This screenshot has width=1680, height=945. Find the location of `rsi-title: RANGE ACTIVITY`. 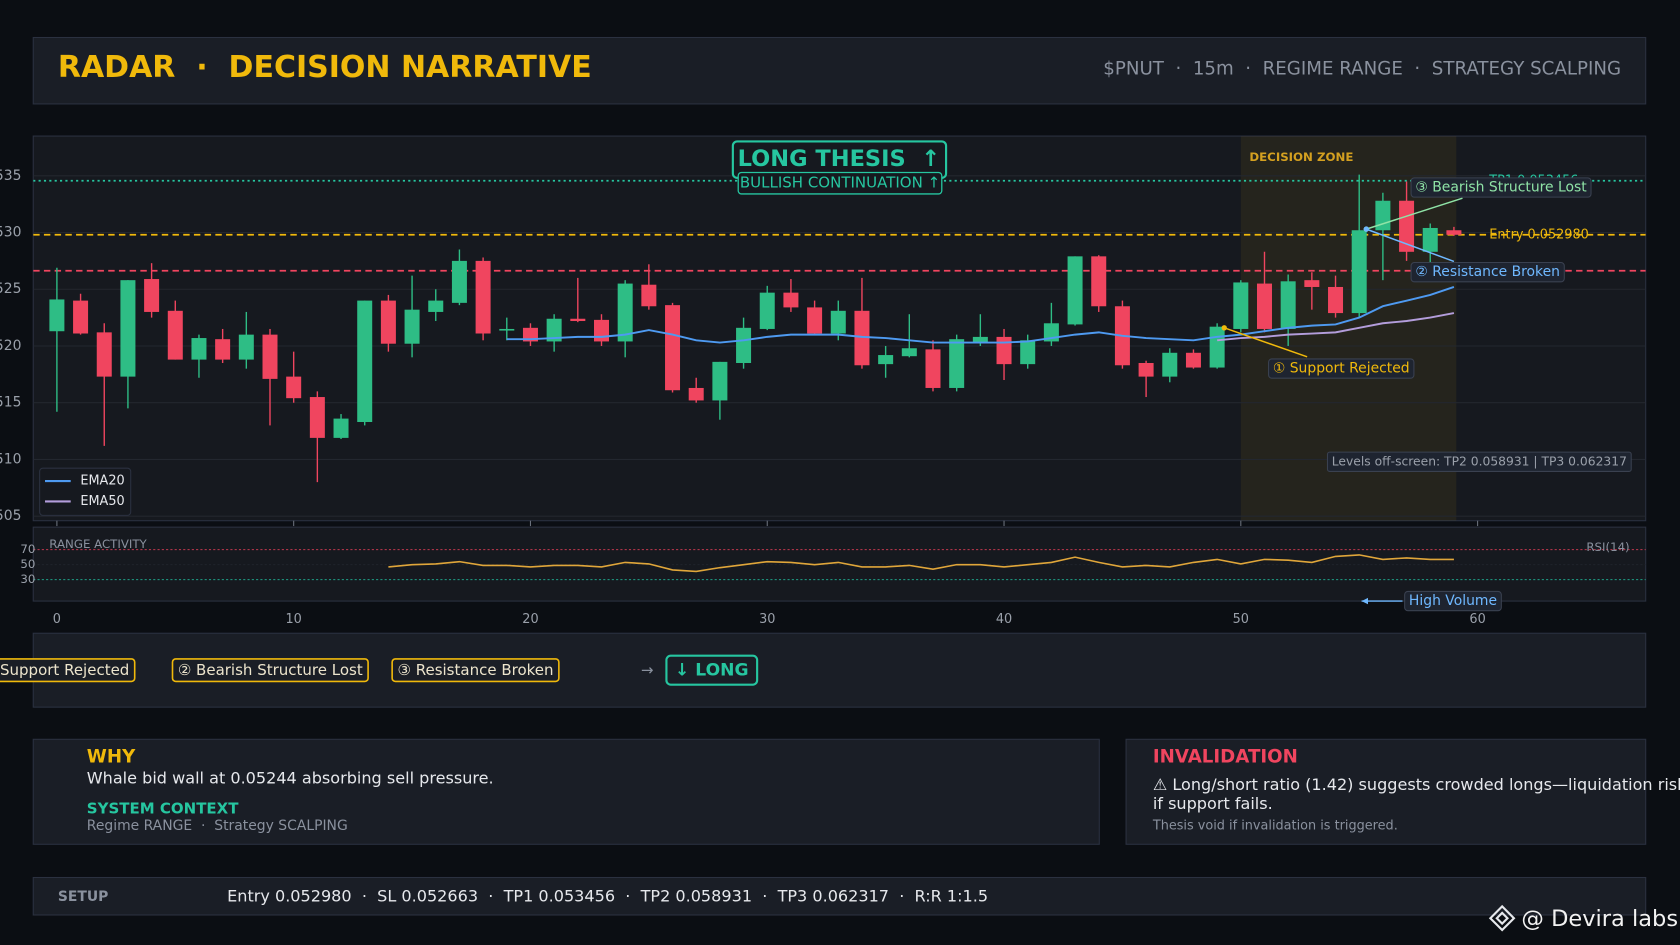

rsi-title: RANGE ACTIVITY is located at coordinates (98, 544).